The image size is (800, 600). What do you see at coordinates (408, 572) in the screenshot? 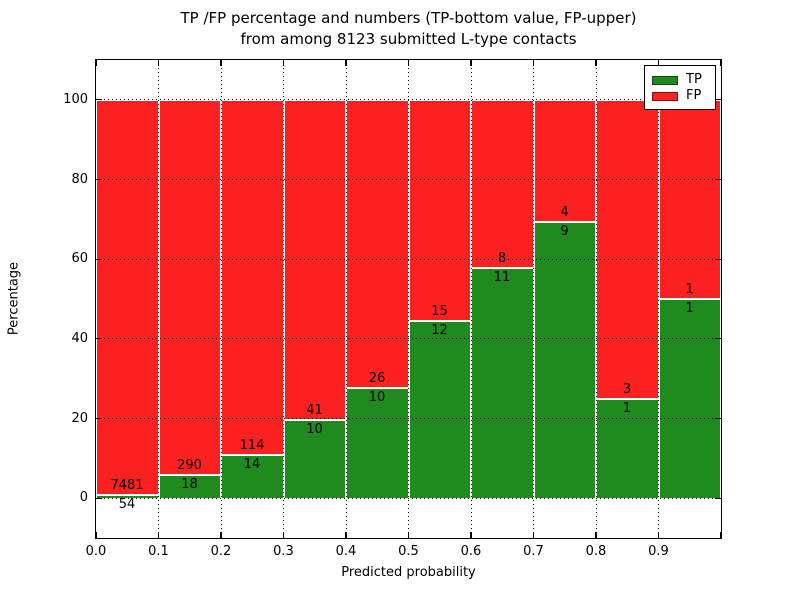
I see `x-axis-label: Predicted probability` at bounding box center [408, 572].